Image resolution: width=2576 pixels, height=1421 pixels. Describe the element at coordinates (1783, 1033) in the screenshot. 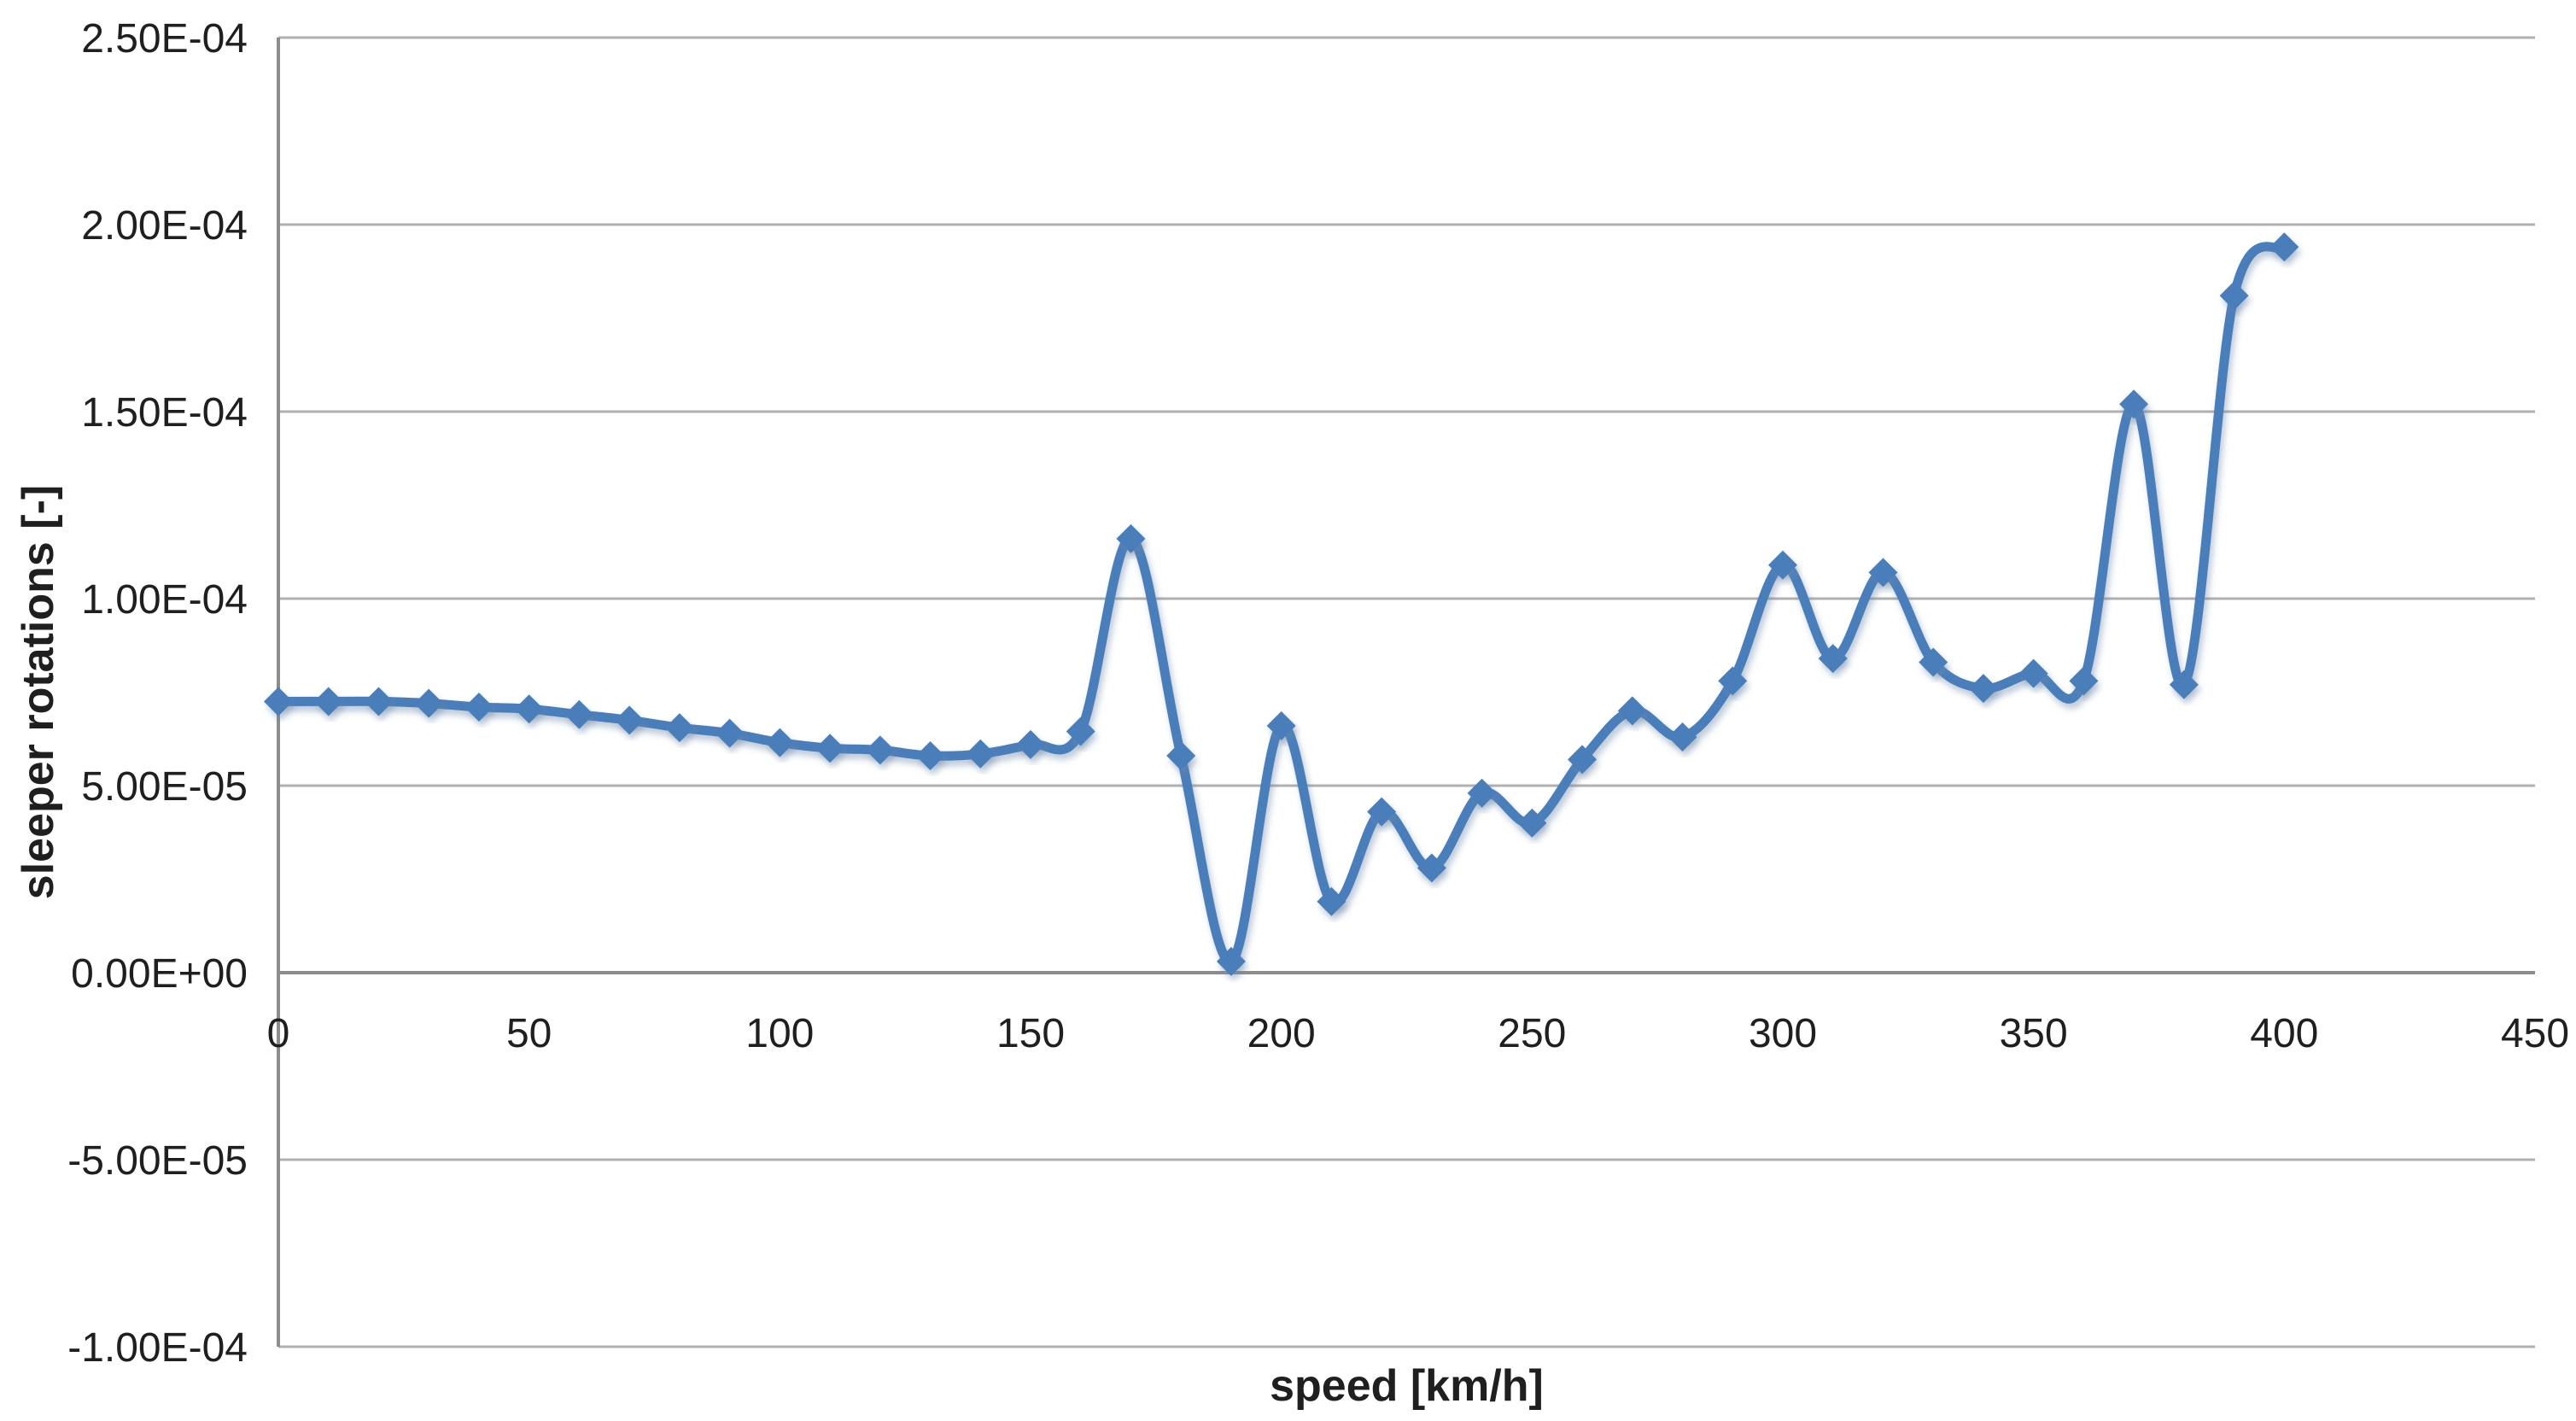

I see `x-tick-label: 300` at that location.